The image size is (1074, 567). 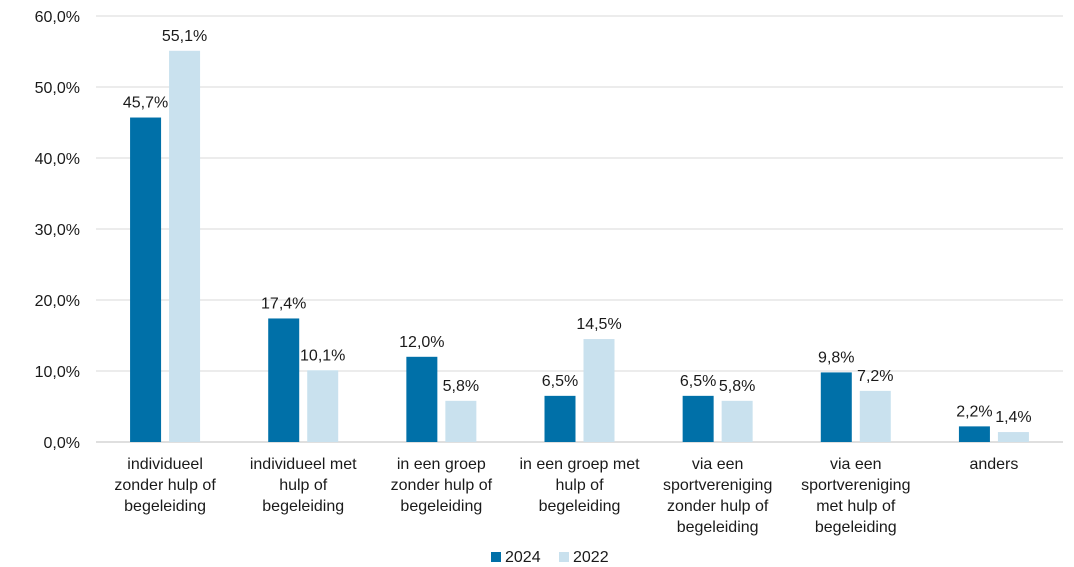 What do you see at coordinates (184, 36) in the screenshot?
I see `data-label-2022-1: 55,1%` at bounding box center [184, 36].